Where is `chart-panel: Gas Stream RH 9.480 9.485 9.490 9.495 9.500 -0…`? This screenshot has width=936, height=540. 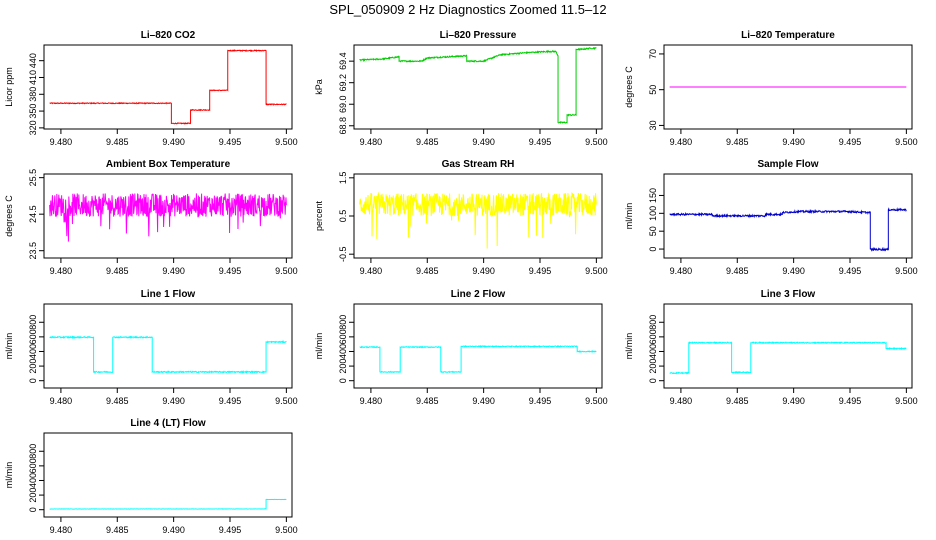 chart-panel: Gas Stream RH 9.480 9.485 9.490 9.495 9.500 -0… is located at coordinates (461, 217).